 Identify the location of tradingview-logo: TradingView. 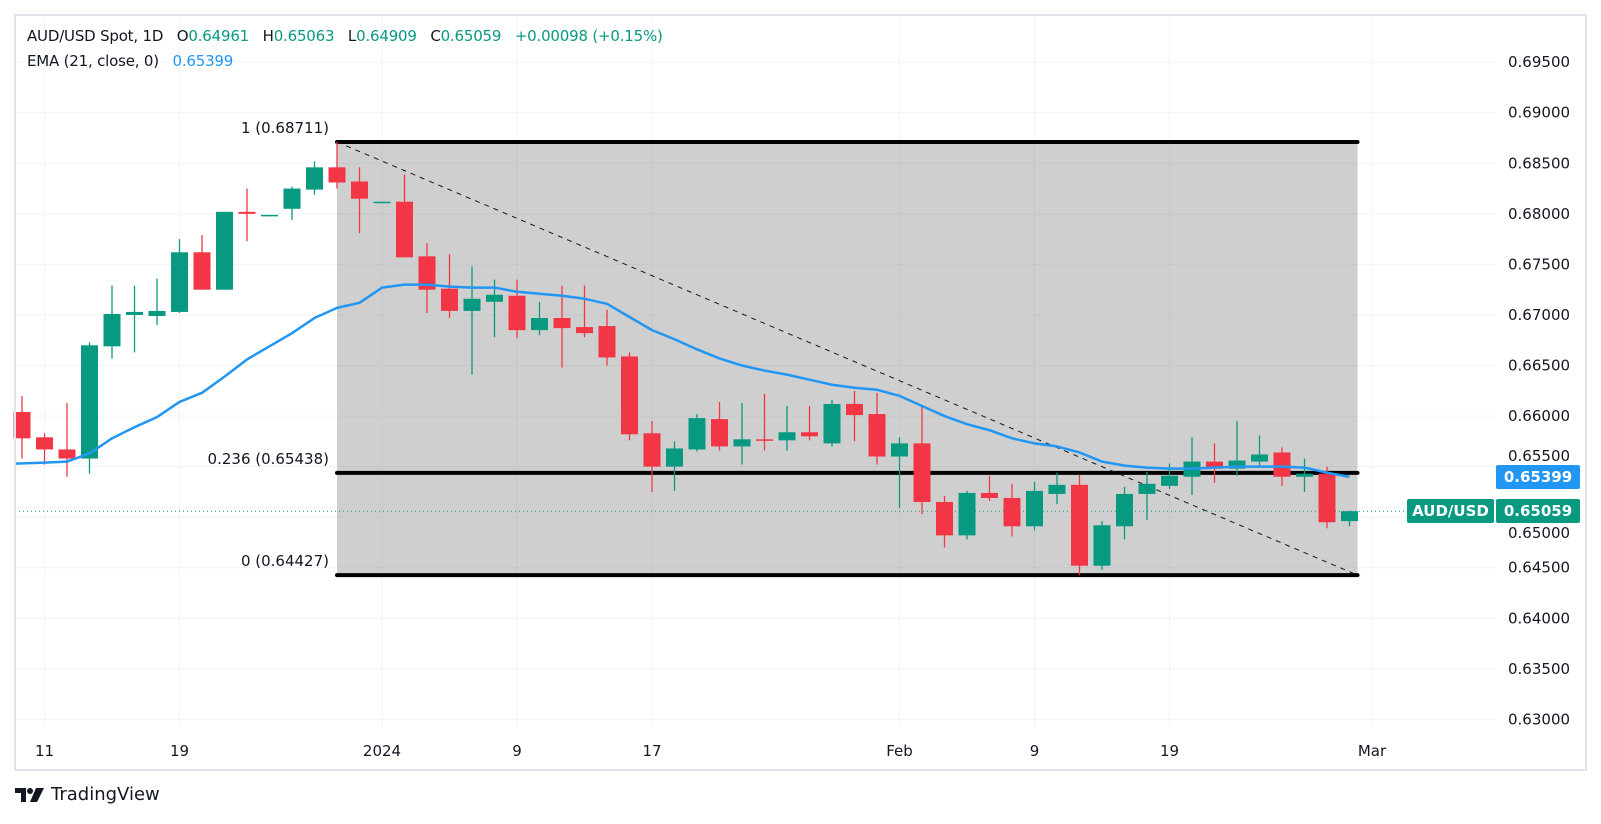
(87, 794).